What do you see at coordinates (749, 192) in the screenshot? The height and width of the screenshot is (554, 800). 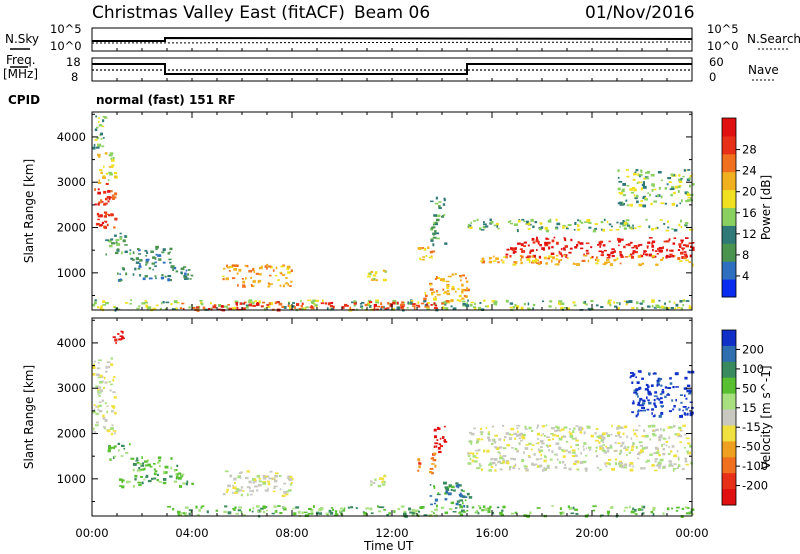 I see `power-colorbar-tick-label: 20` at bounding box center [749, 192].